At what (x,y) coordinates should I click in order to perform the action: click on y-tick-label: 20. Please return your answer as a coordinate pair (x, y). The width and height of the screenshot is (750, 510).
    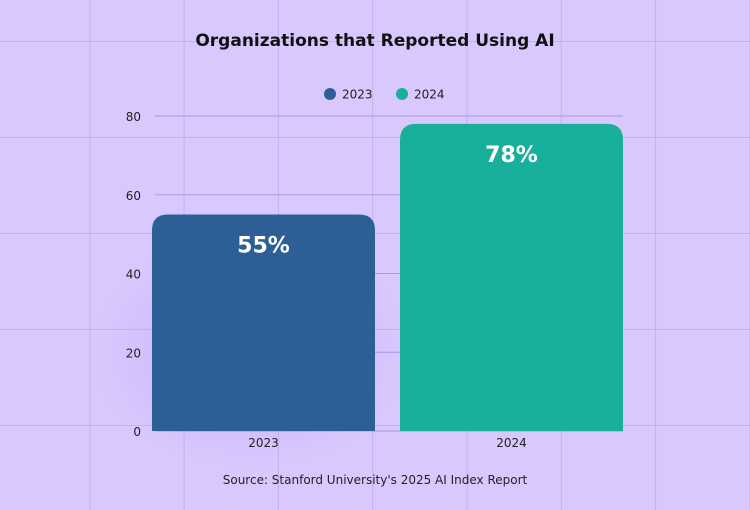
    Looking at the image, I should click on (133, 353).